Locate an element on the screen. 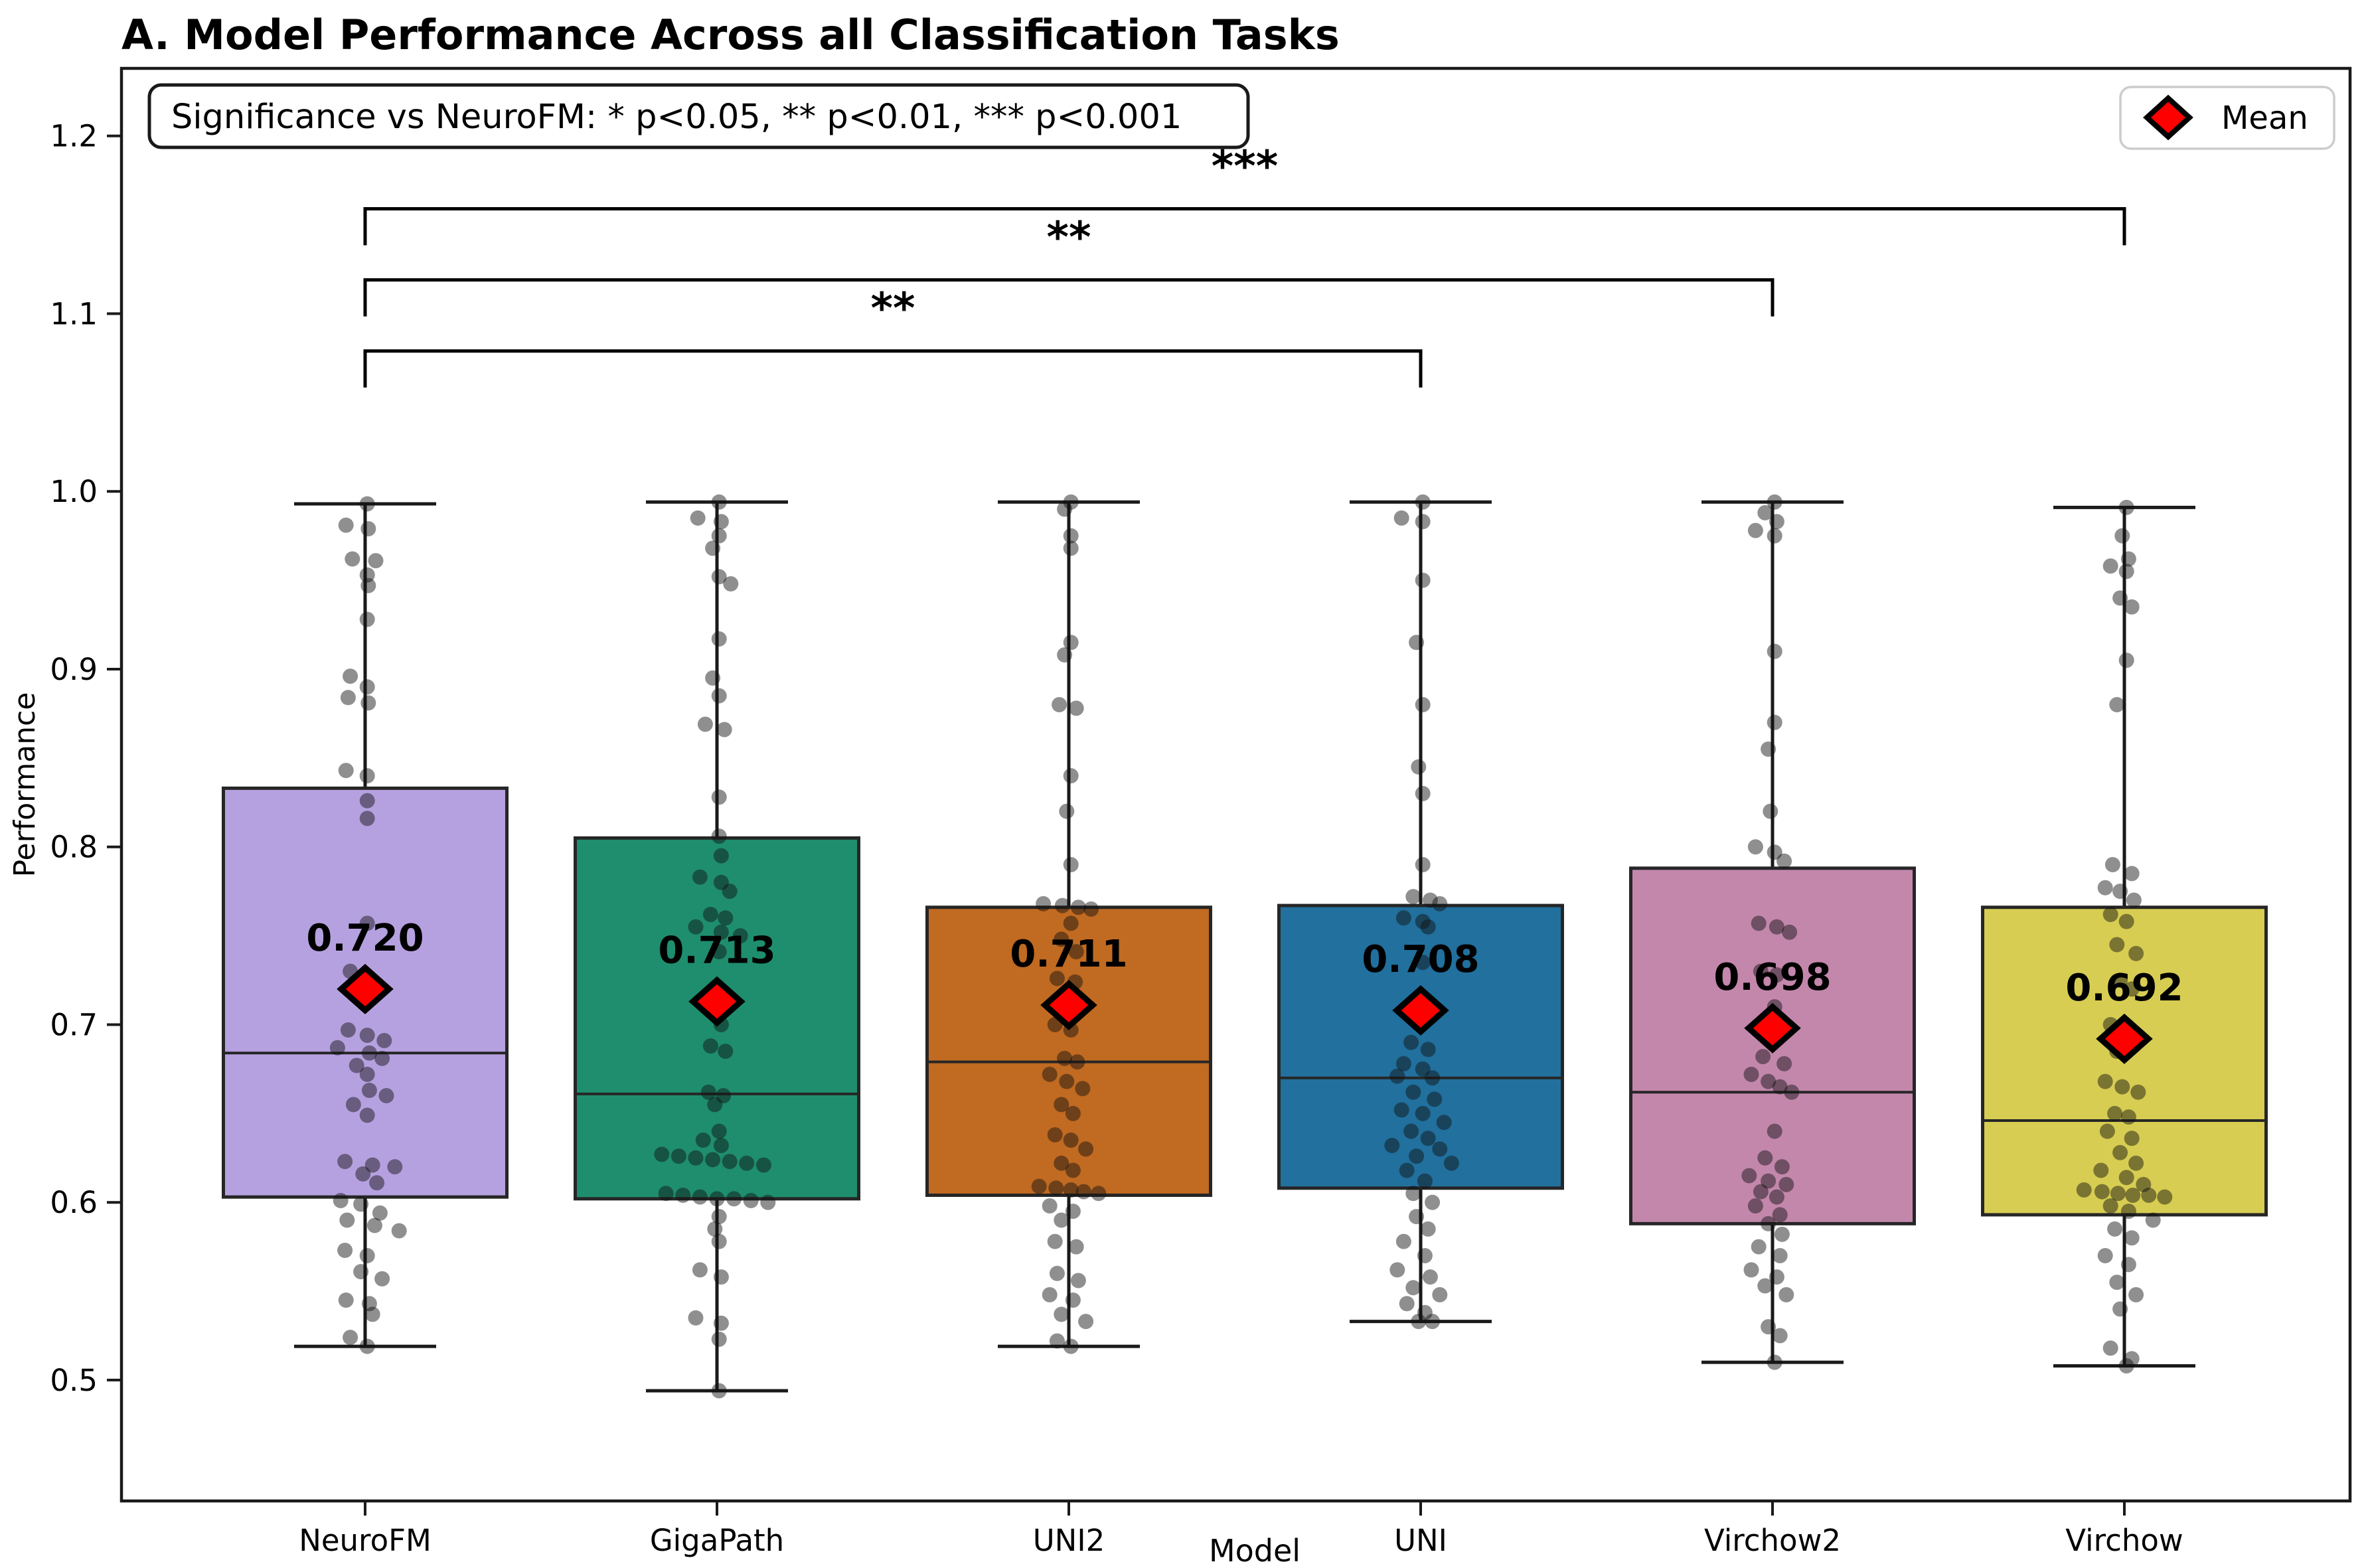  y-tick-label: 1.1 is located at coordinates (74, 314).